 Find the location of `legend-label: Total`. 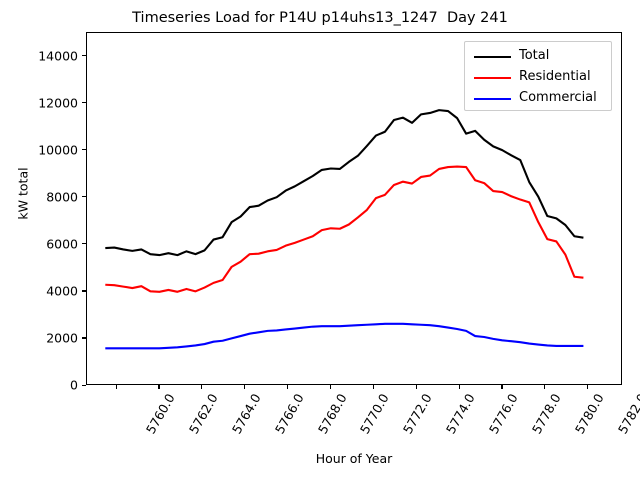

legend-label: Total is located at coordinates (534, 55).